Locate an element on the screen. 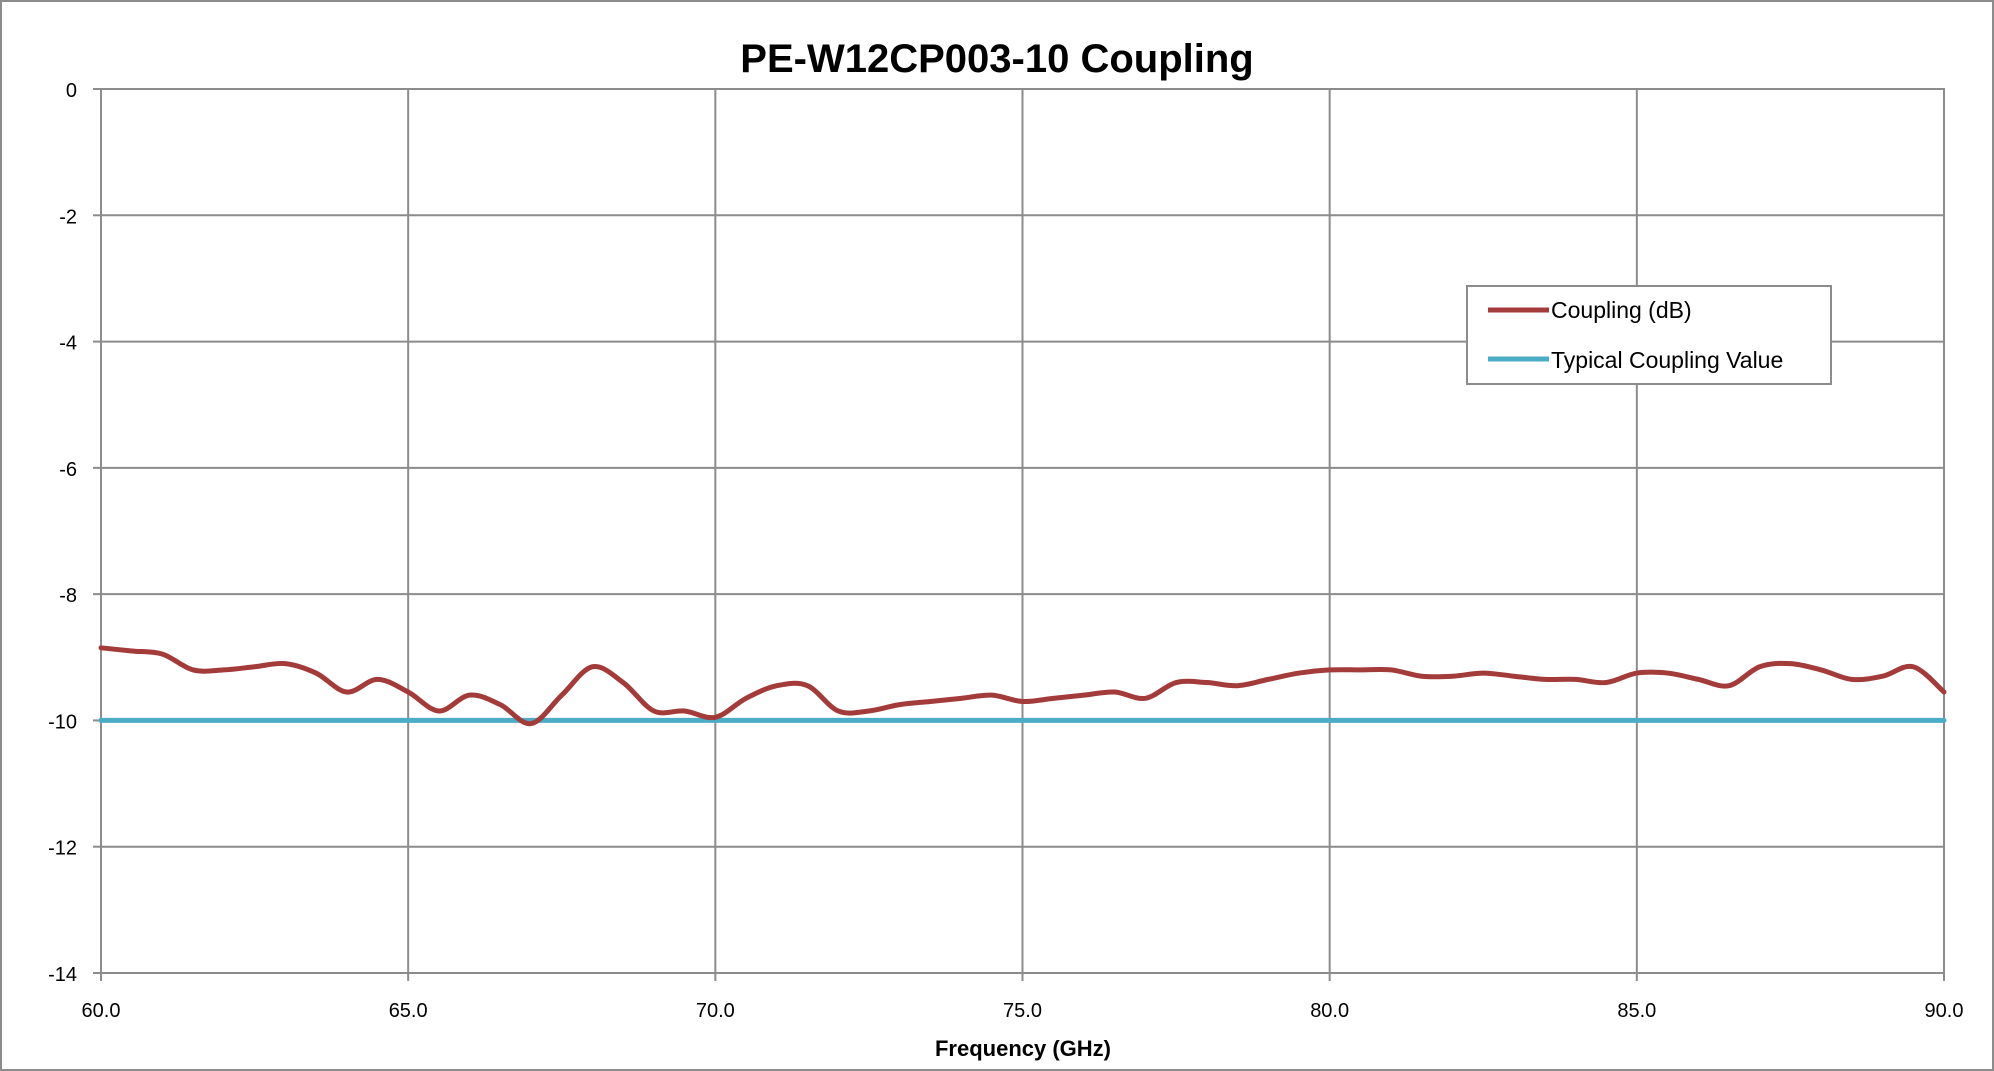 This screenshot has height=1071, width=1994. y-tick-label: -10 is located at coordinates (62, 722).